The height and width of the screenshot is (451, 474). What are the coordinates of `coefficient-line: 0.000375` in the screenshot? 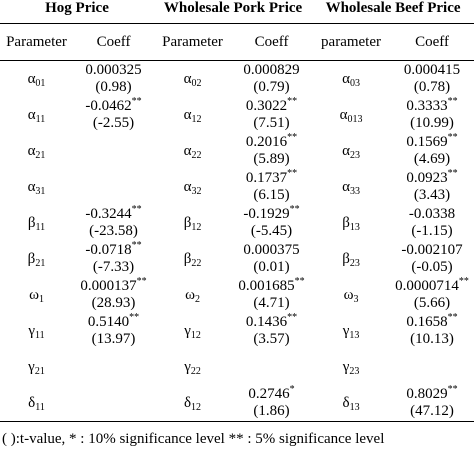 It's located at (271, 250).